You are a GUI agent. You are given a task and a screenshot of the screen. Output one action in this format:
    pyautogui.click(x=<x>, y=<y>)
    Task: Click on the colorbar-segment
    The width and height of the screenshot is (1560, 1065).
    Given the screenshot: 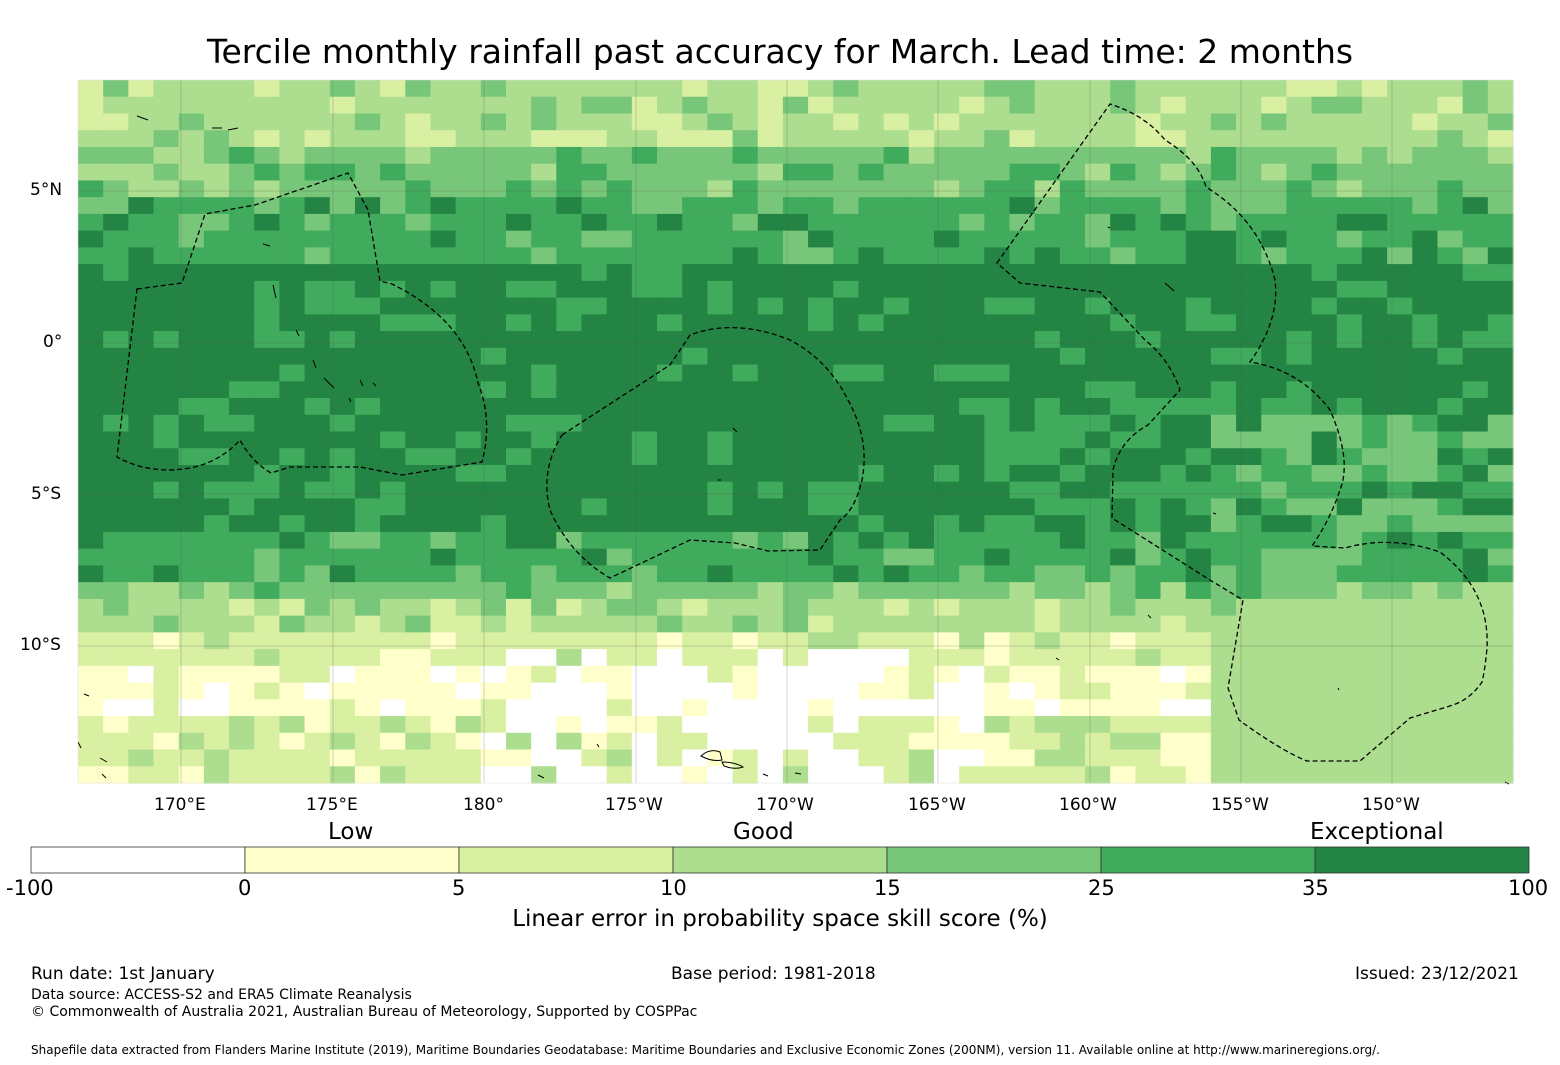 What is the action you would take?
    pyautogui.click(x=1208, y=860)
    